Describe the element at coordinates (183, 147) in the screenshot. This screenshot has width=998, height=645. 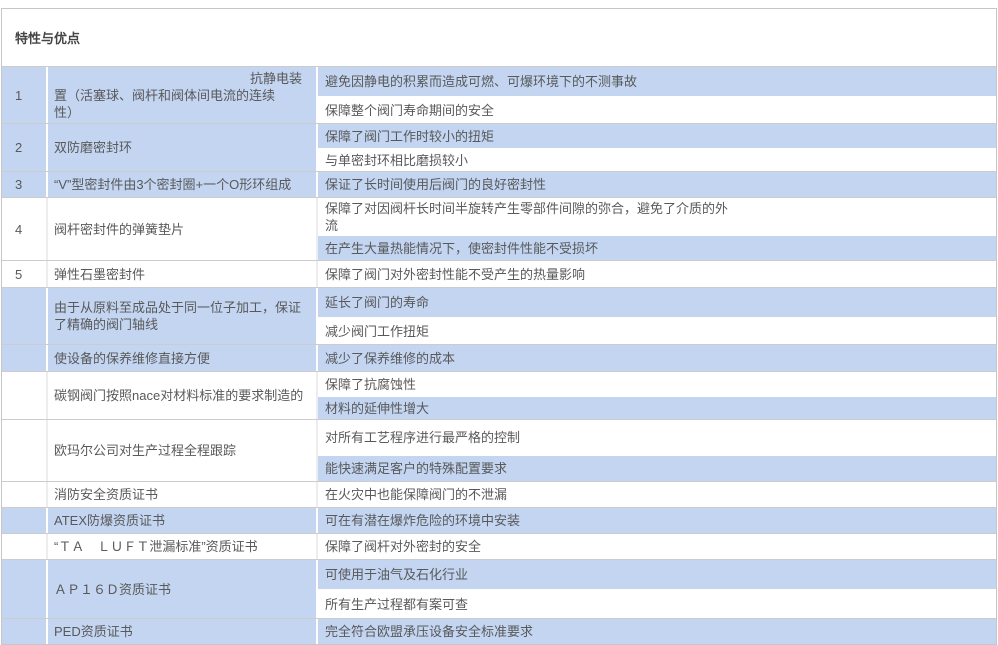
I see `feature-cell: 双防磨密封环` at that location.